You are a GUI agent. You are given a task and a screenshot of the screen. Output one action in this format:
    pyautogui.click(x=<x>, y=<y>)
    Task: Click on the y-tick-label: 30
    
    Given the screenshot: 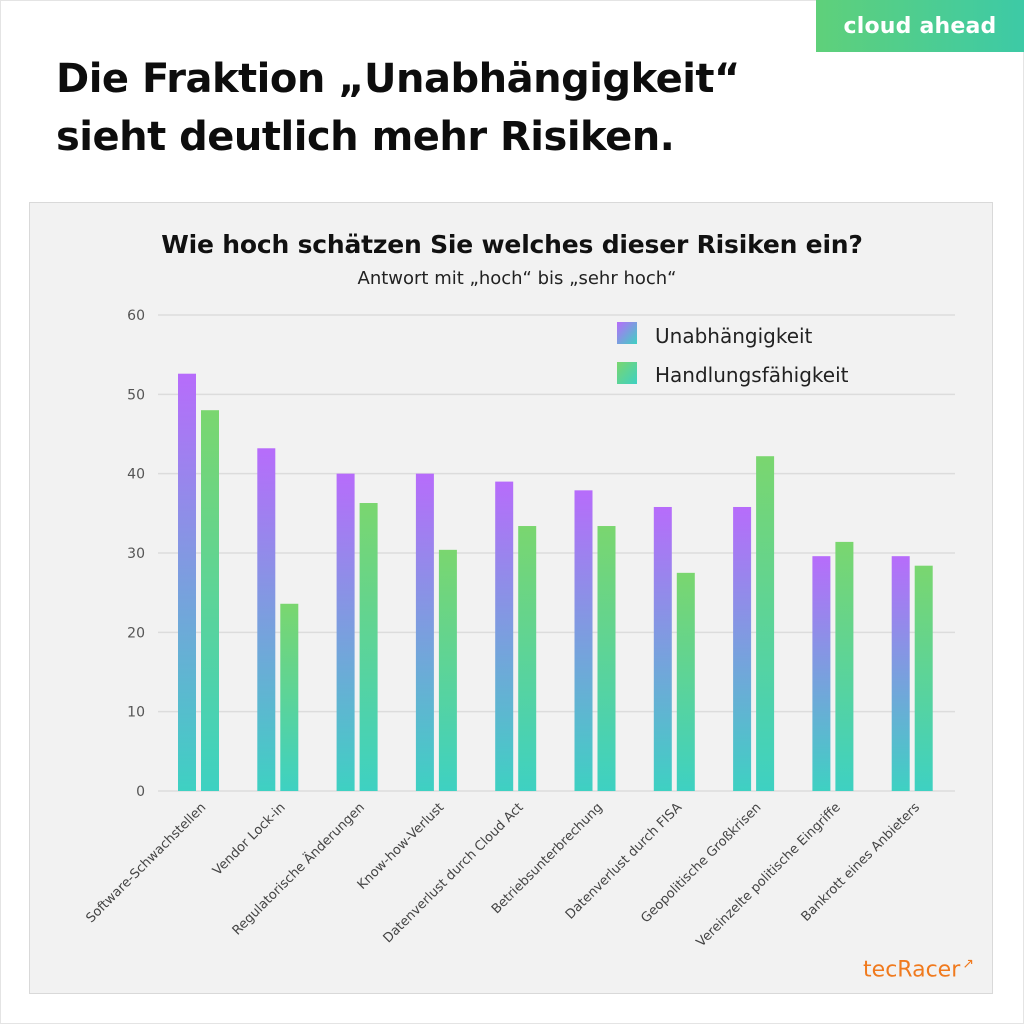 What is the action you would take?
    pyautogui.click(x=136, y=554)
    